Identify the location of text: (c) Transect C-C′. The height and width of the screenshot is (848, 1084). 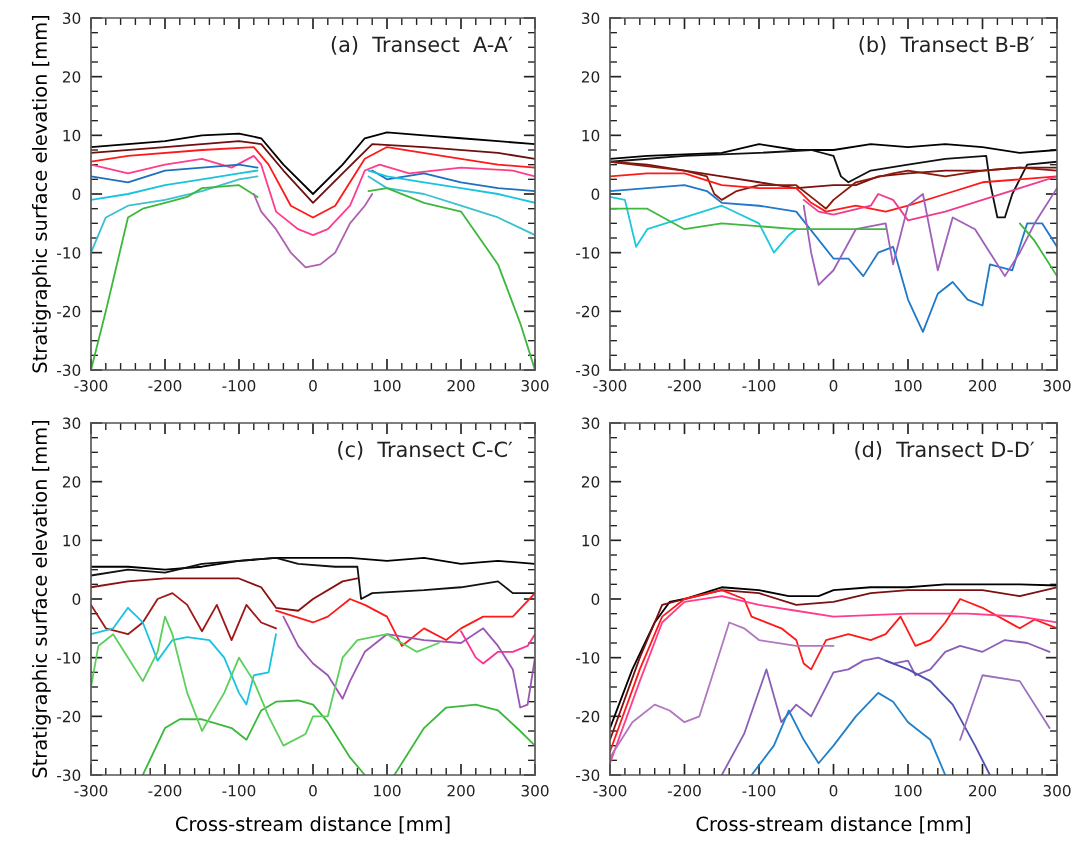
(425, 450).